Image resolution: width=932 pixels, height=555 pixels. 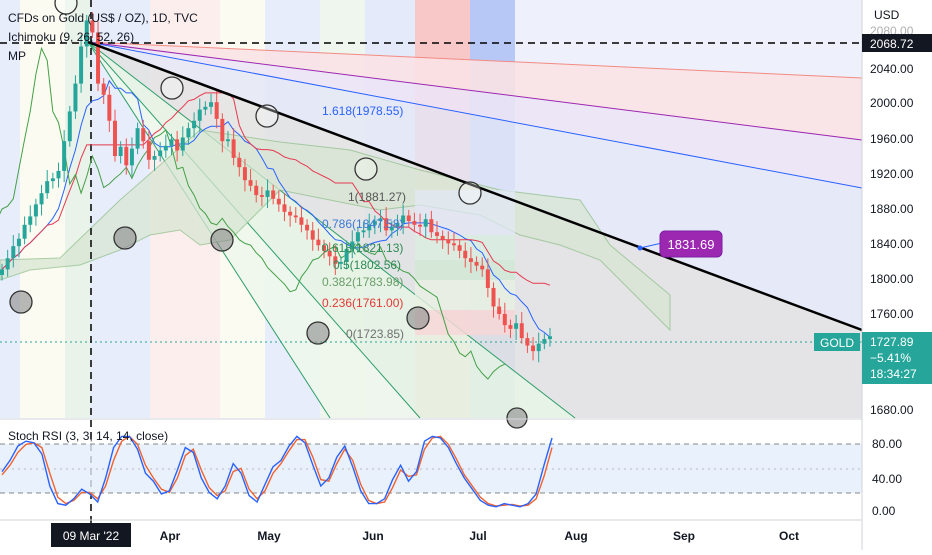 What do you see at coordinates (362, 111) in the screenshot?
I see `fib-1618-label: 1.618(1978.55)` at bounding box center [362, 111].